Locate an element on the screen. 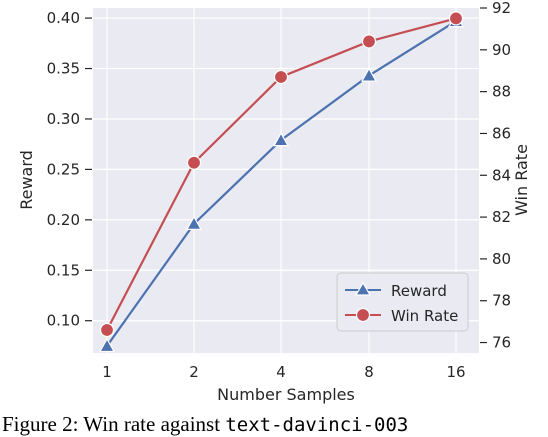  x-tick-label: 8 is located at coordinates (369, 372).